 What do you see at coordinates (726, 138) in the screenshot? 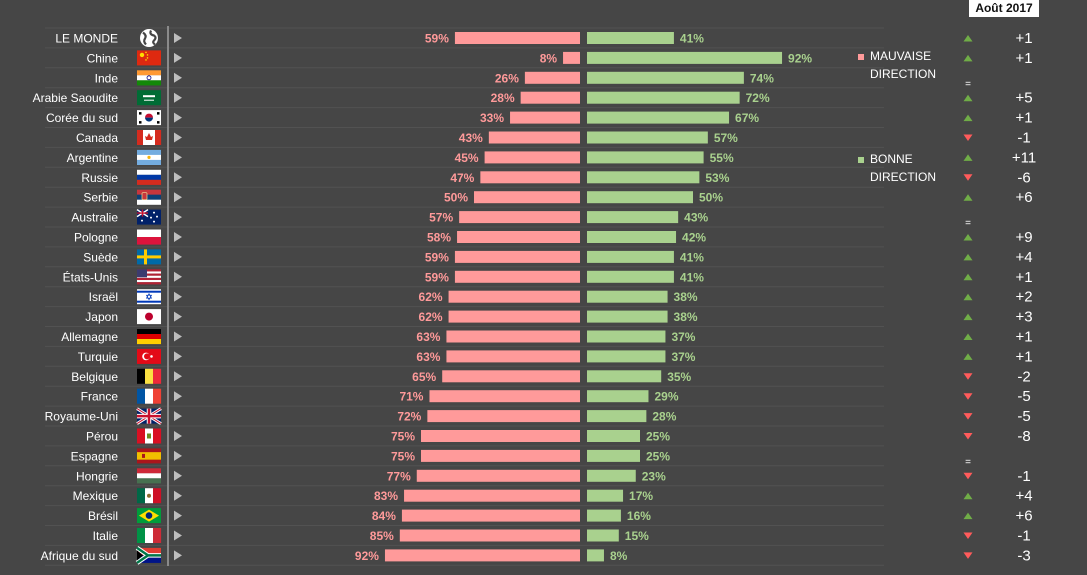
I see `good-direction-value: 57%` at bounding box center [726, 138].